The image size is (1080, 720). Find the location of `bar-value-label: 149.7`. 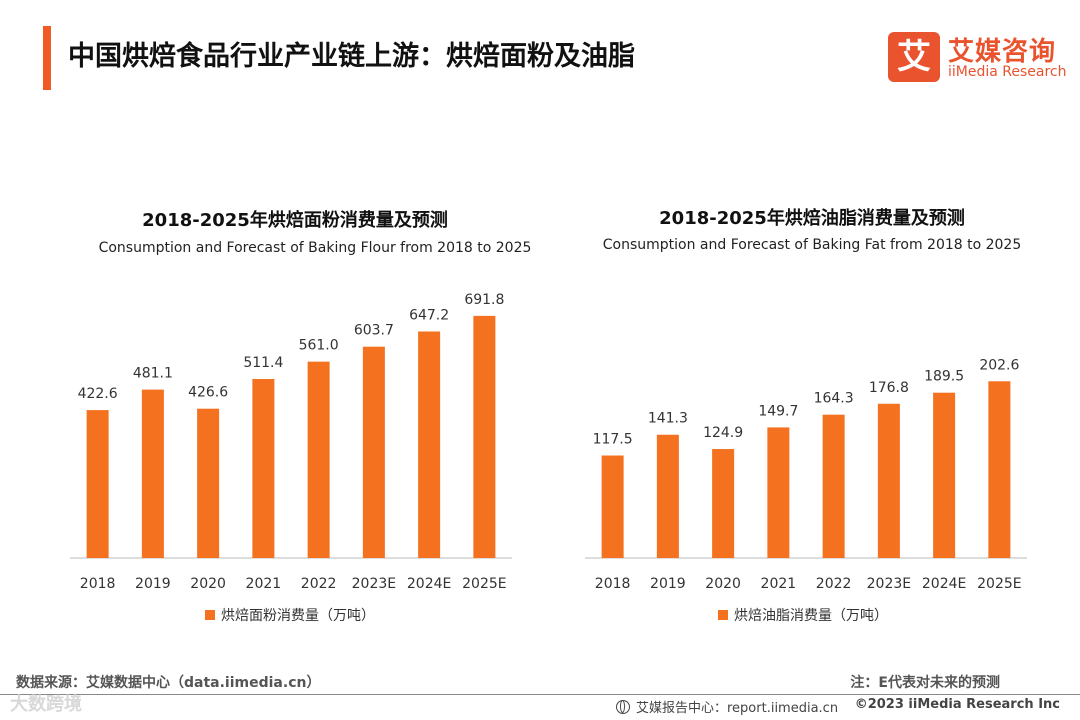

bar-value-label: 149.7 is located at coordinates (778, 411).